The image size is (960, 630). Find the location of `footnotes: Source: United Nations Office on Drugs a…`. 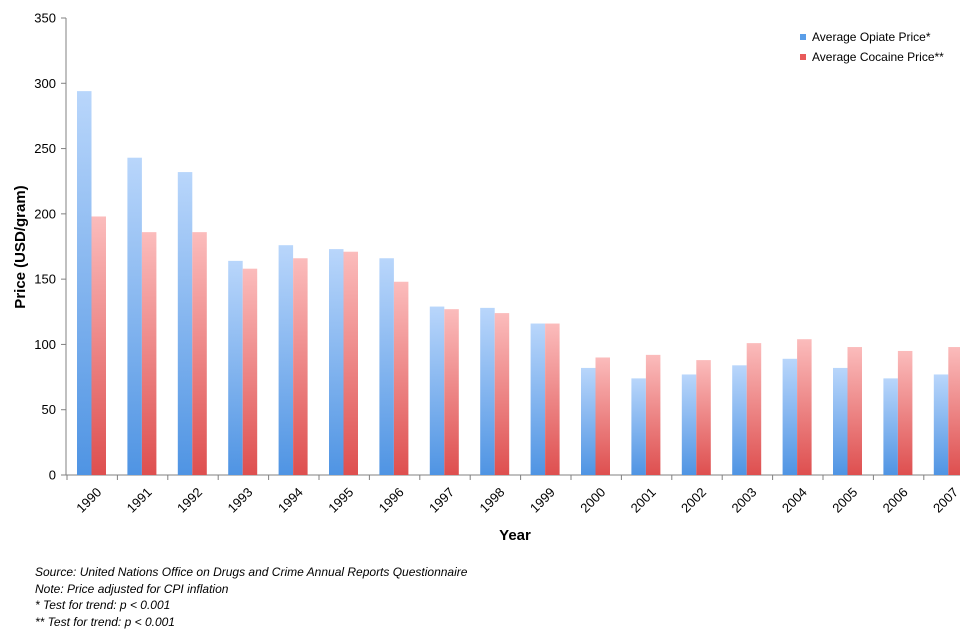

footnotes: Source: United Nations Office on Drugs a… is located at coordinates (251, 597).